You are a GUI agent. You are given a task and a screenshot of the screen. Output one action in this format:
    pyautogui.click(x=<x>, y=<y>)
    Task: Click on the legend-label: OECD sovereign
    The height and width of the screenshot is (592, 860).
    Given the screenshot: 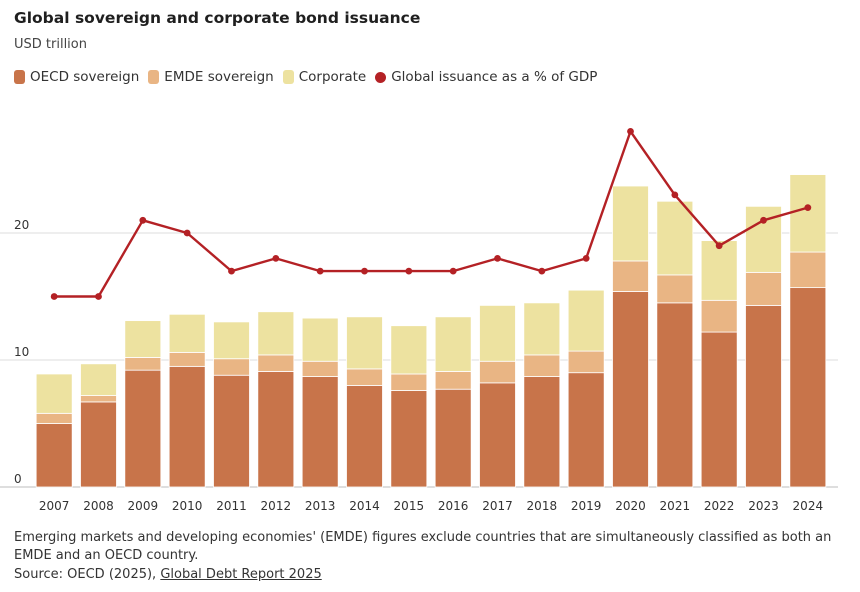 What is the action you would take?
    pyautogui.click(x=85, y=77)
    